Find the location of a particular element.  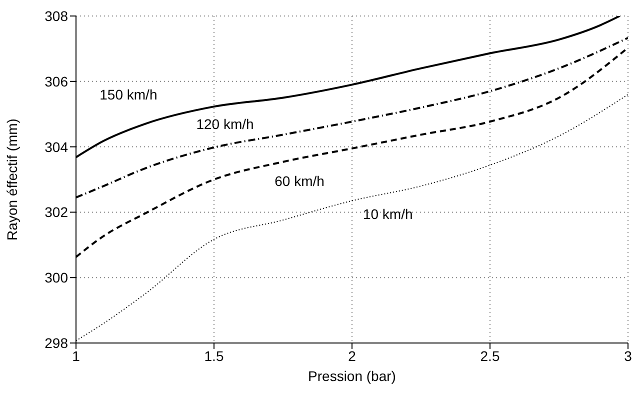

x-tick-label: 2.5 is located at coordinates (490, 356).